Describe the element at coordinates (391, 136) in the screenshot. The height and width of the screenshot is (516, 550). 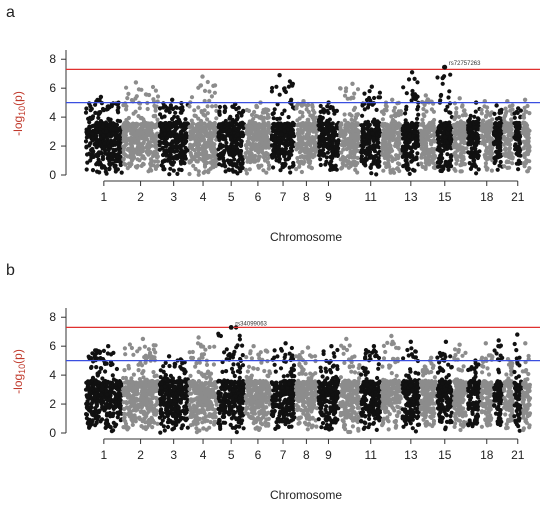
I see `chromosome-12-points` at that location.